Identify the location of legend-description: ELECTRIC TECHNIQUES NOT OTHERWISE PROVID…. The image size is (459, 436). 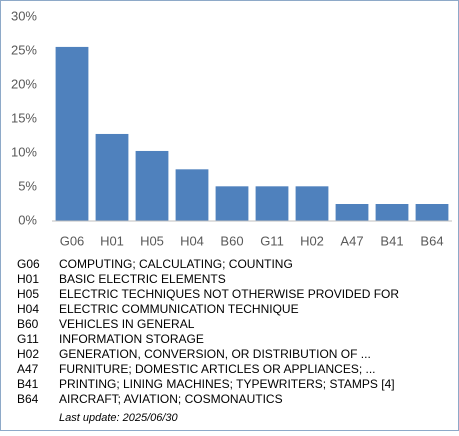
(229, 294).